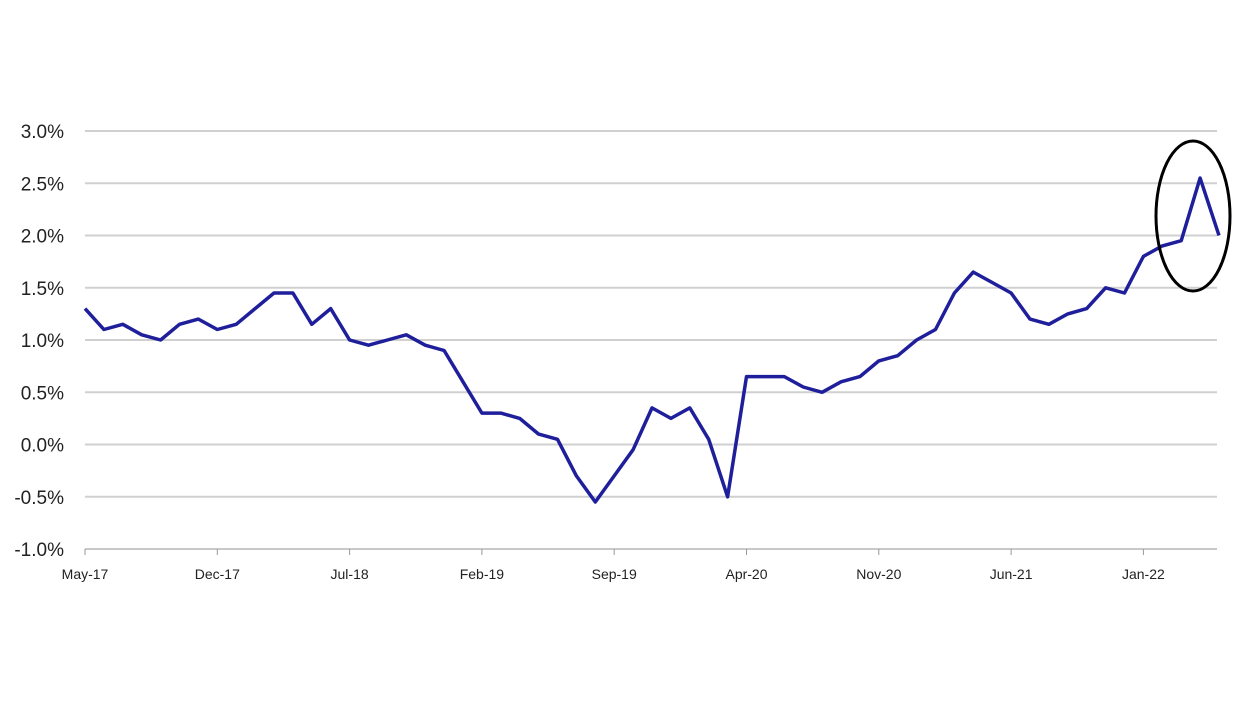  What do you see at coordinates (350, 574) in the screenshot?
I see `x-tick-label: Jul-18` at bounding box center [350, 574].